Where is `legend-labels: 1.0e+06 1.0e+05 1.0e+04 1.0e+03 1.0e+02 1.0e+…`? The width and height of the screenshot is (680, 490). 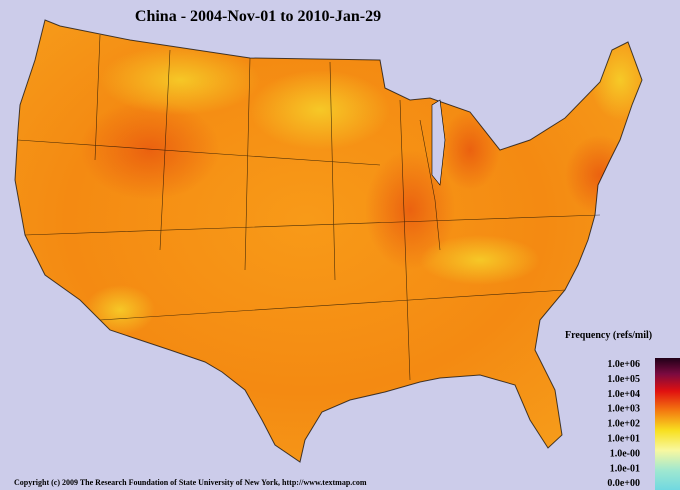
legend-labels: 1.0e+06 1.0e+05 1.0e+04 1.0e+03 1.0e+02 1.0e+… is located at coordinates (623, 424).